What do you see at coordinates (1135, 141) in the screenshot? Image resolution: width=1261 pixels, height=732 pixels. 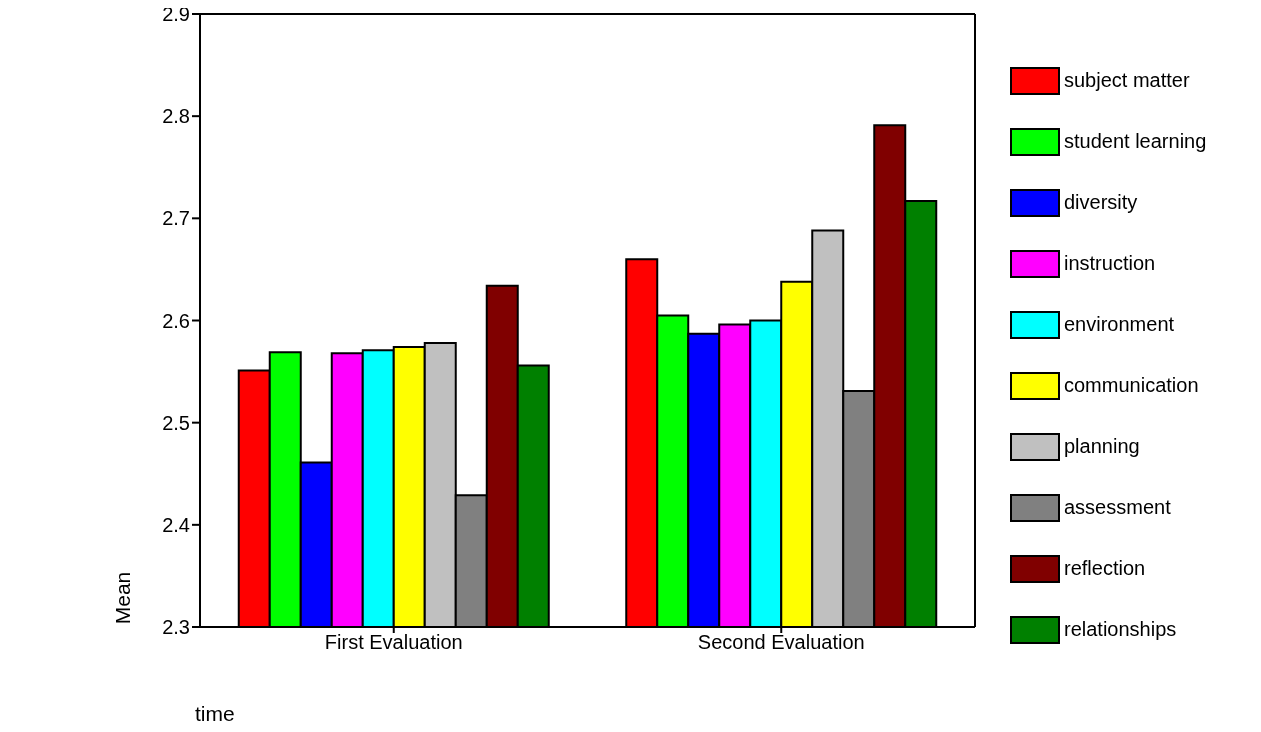 I see `legend-label: student learning` at bounding box center [1135, 141].